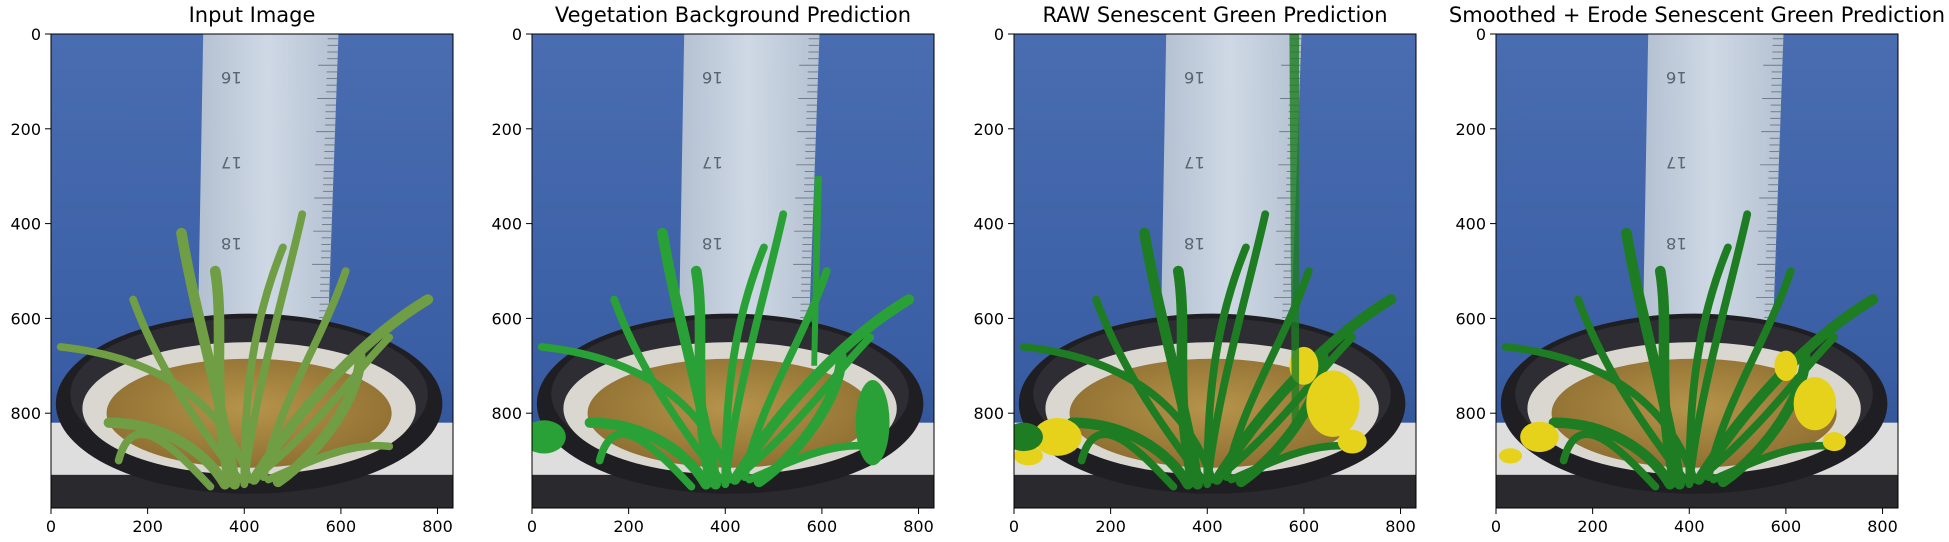 This screenshot has height=542, width=1949. Describe the element at coordinates (733, 15) in the screenshot. I see `panel-title: Vegetation Background Prediction` at that location.